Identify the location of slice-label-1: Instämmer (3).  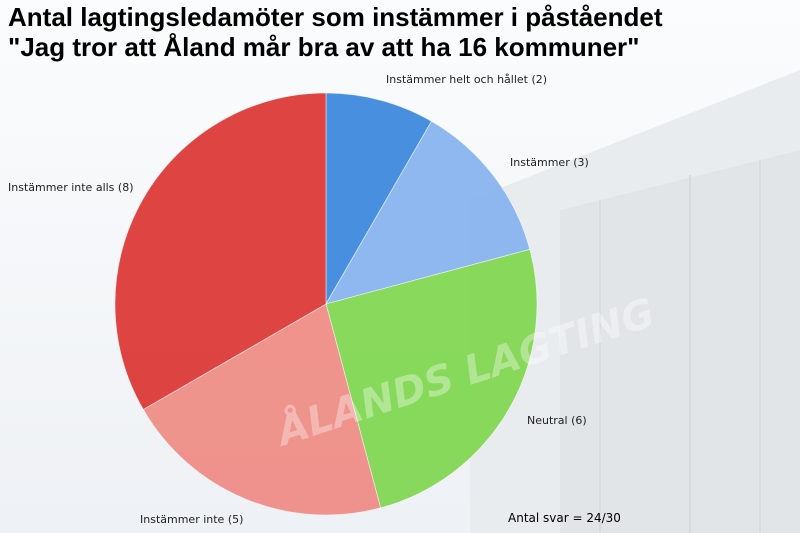
(549, 162).